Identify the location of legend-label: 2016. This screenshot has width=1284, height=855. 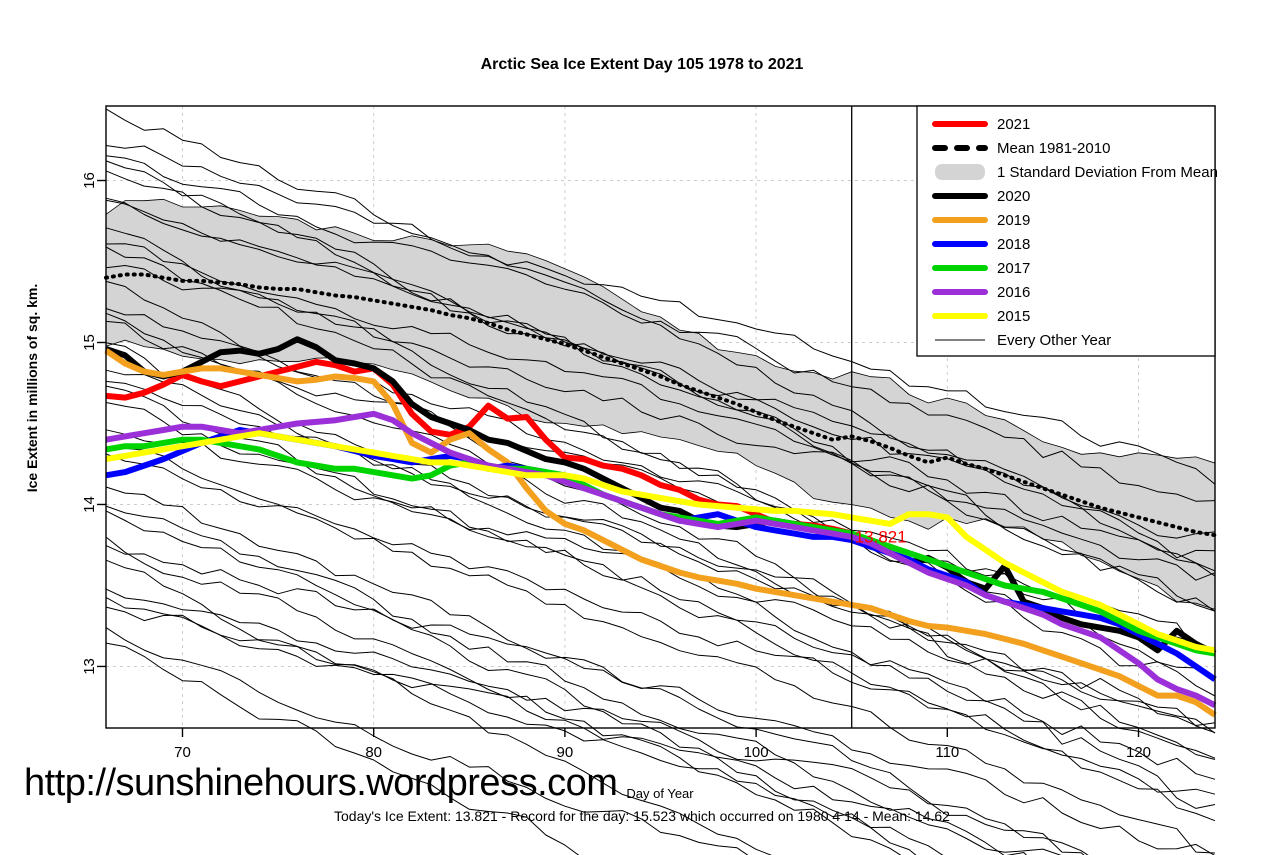
(1013, 292).